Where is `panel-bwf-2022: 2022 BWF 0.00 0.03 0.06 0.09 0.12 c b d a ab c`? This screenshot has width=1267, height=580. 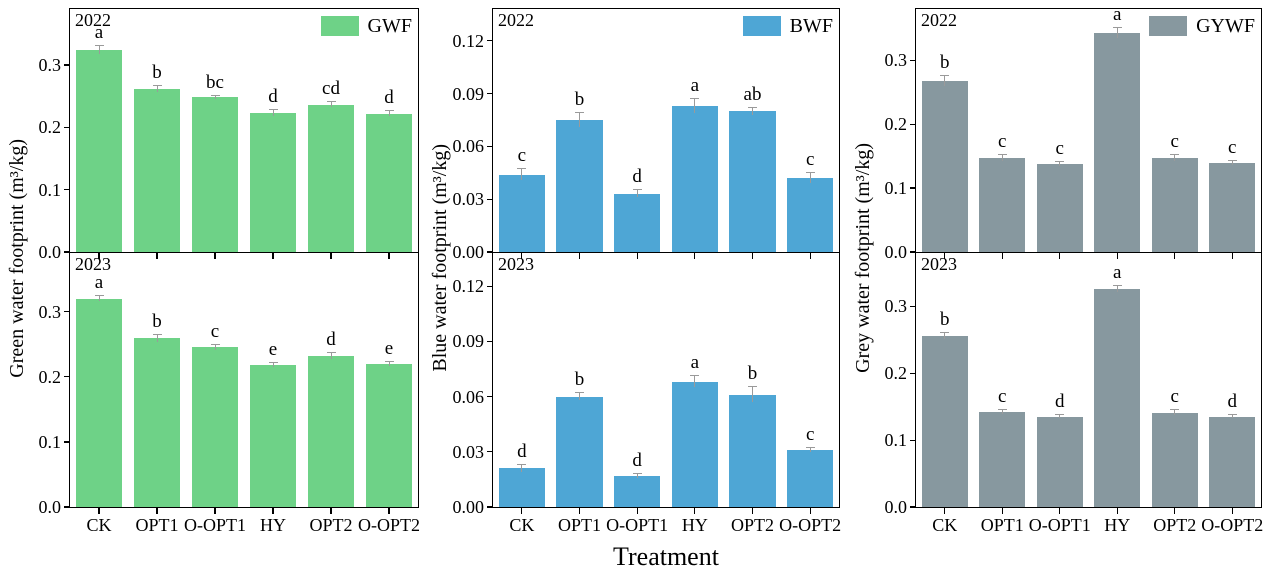
panel-bwf-2022: 2022 BWF 0.00 0.03 0.06 0.09 0.12 c b d a ab c is located at coordinates (646, 134).